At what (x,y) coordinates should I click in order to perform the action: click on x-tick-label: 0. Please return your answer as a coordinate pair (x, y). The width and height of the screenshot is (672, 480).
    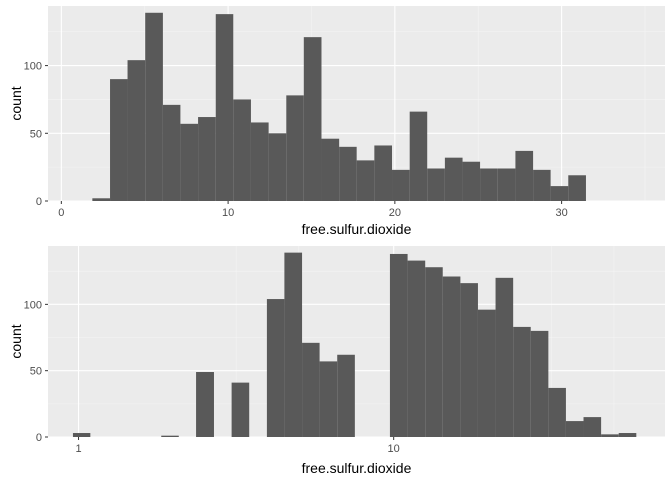
    Looking at the image, I should click on (61, 213).